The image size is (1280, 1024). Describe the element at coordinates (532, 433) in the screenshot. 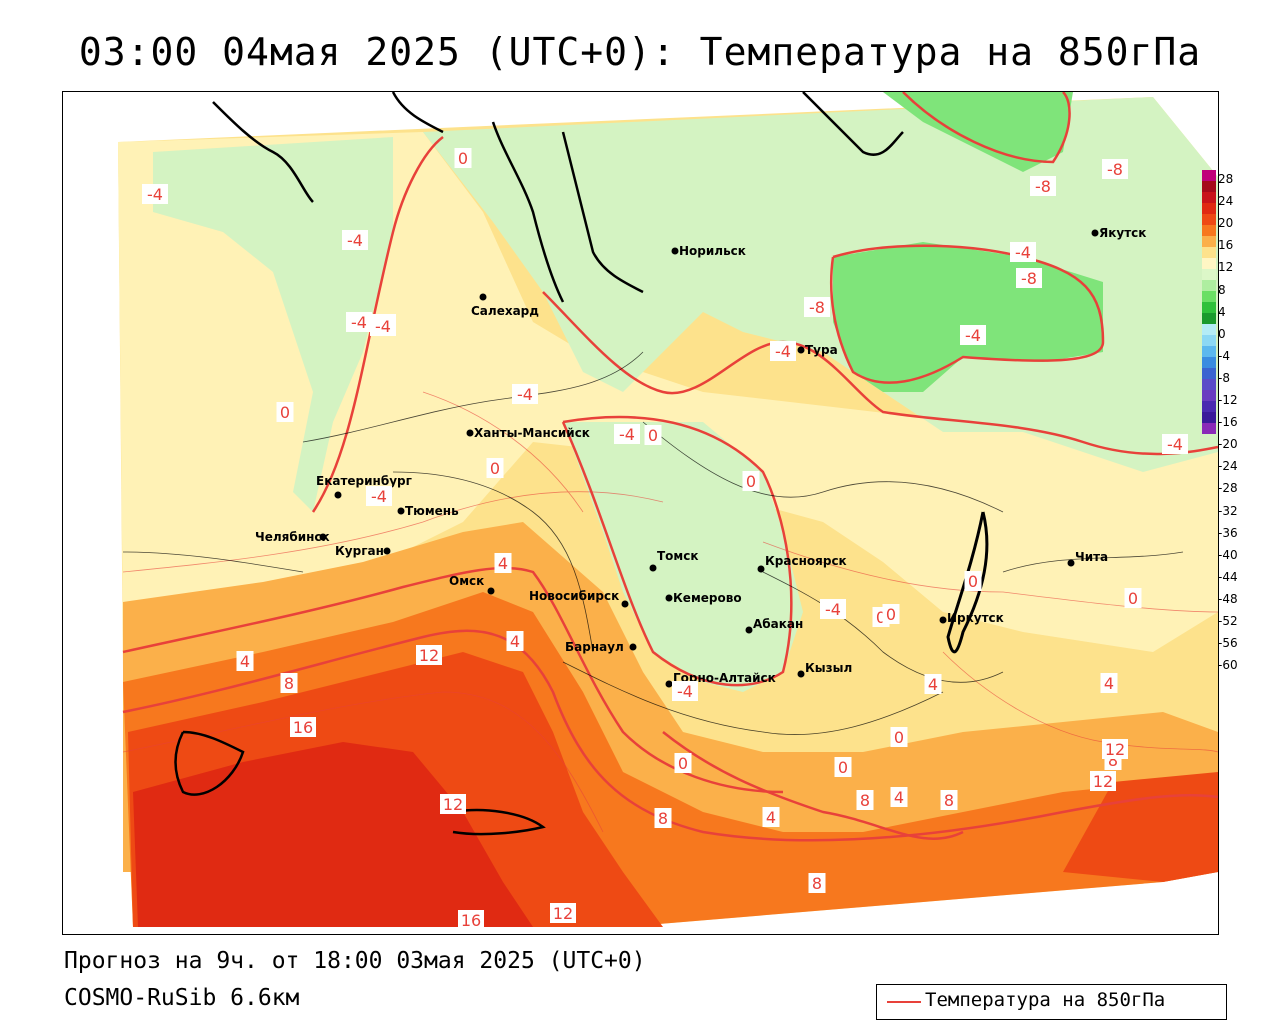

I see `city-label: Ханты-Мансийск` at that location.